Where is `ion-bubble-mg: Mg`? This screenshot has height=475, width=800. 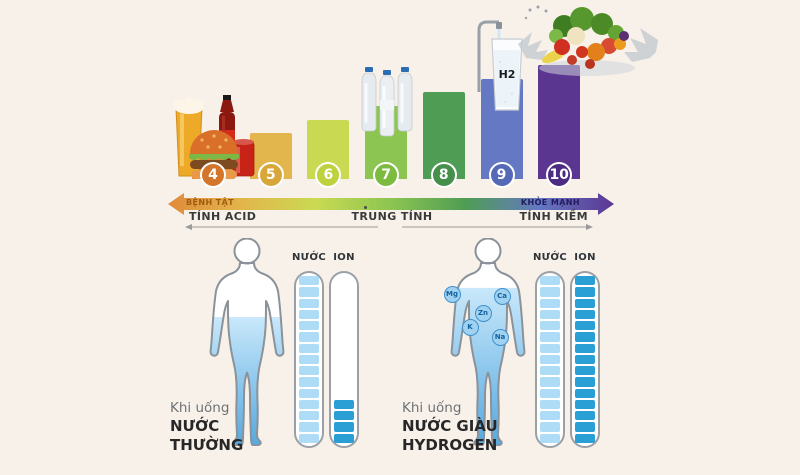
ion-bubble-mg: Mg is located at coordinates (452, 294).